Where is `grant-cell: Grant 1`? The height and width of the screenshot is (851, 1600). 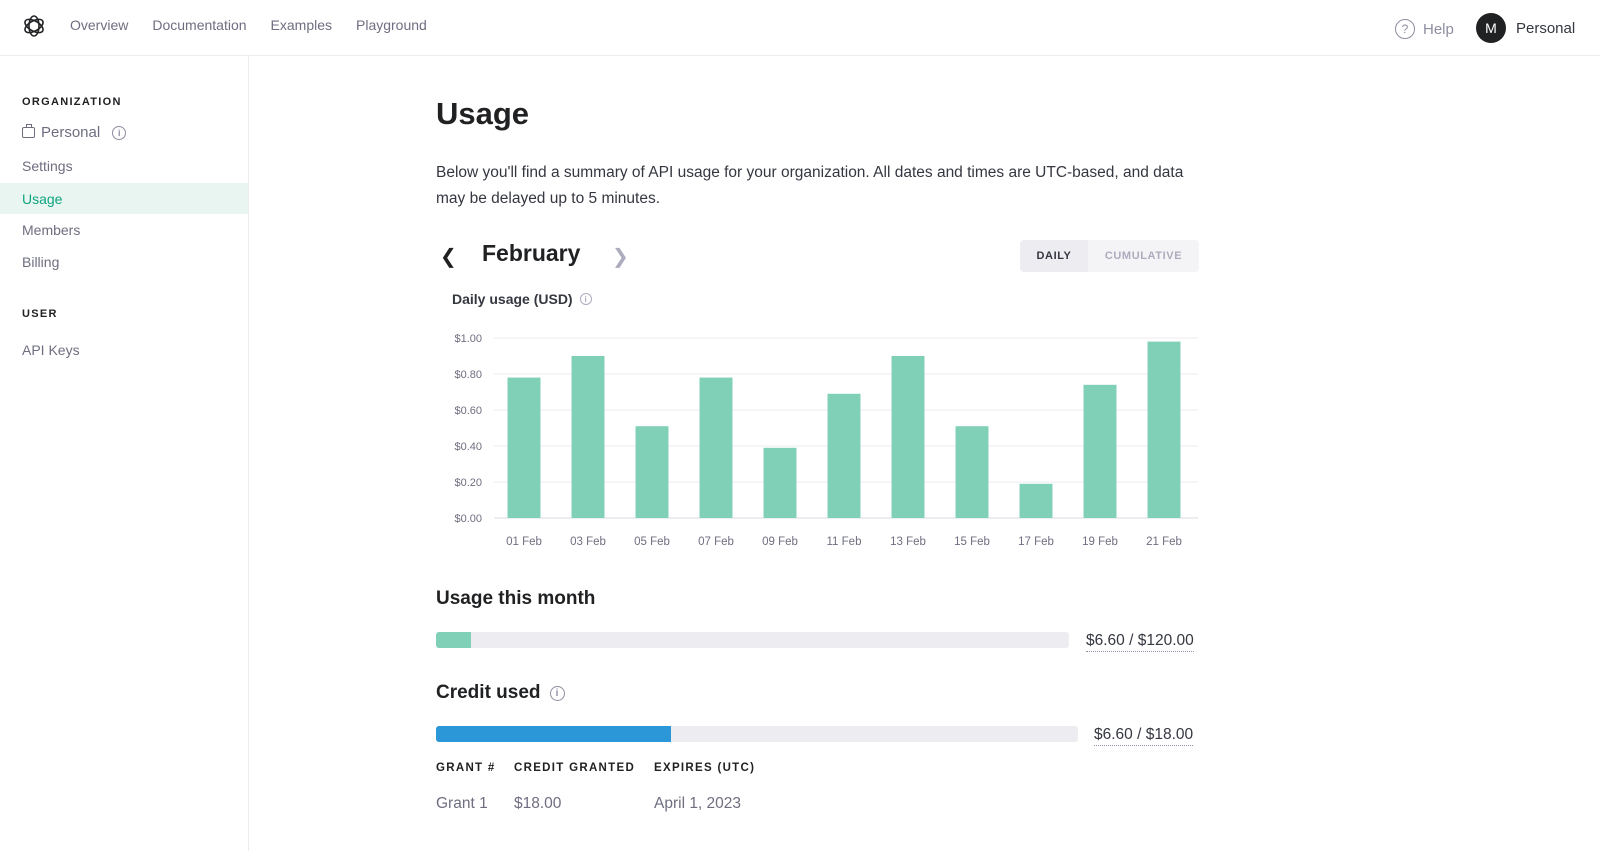
grant-cell: Grant 1 is located at coordinates (462, 803).